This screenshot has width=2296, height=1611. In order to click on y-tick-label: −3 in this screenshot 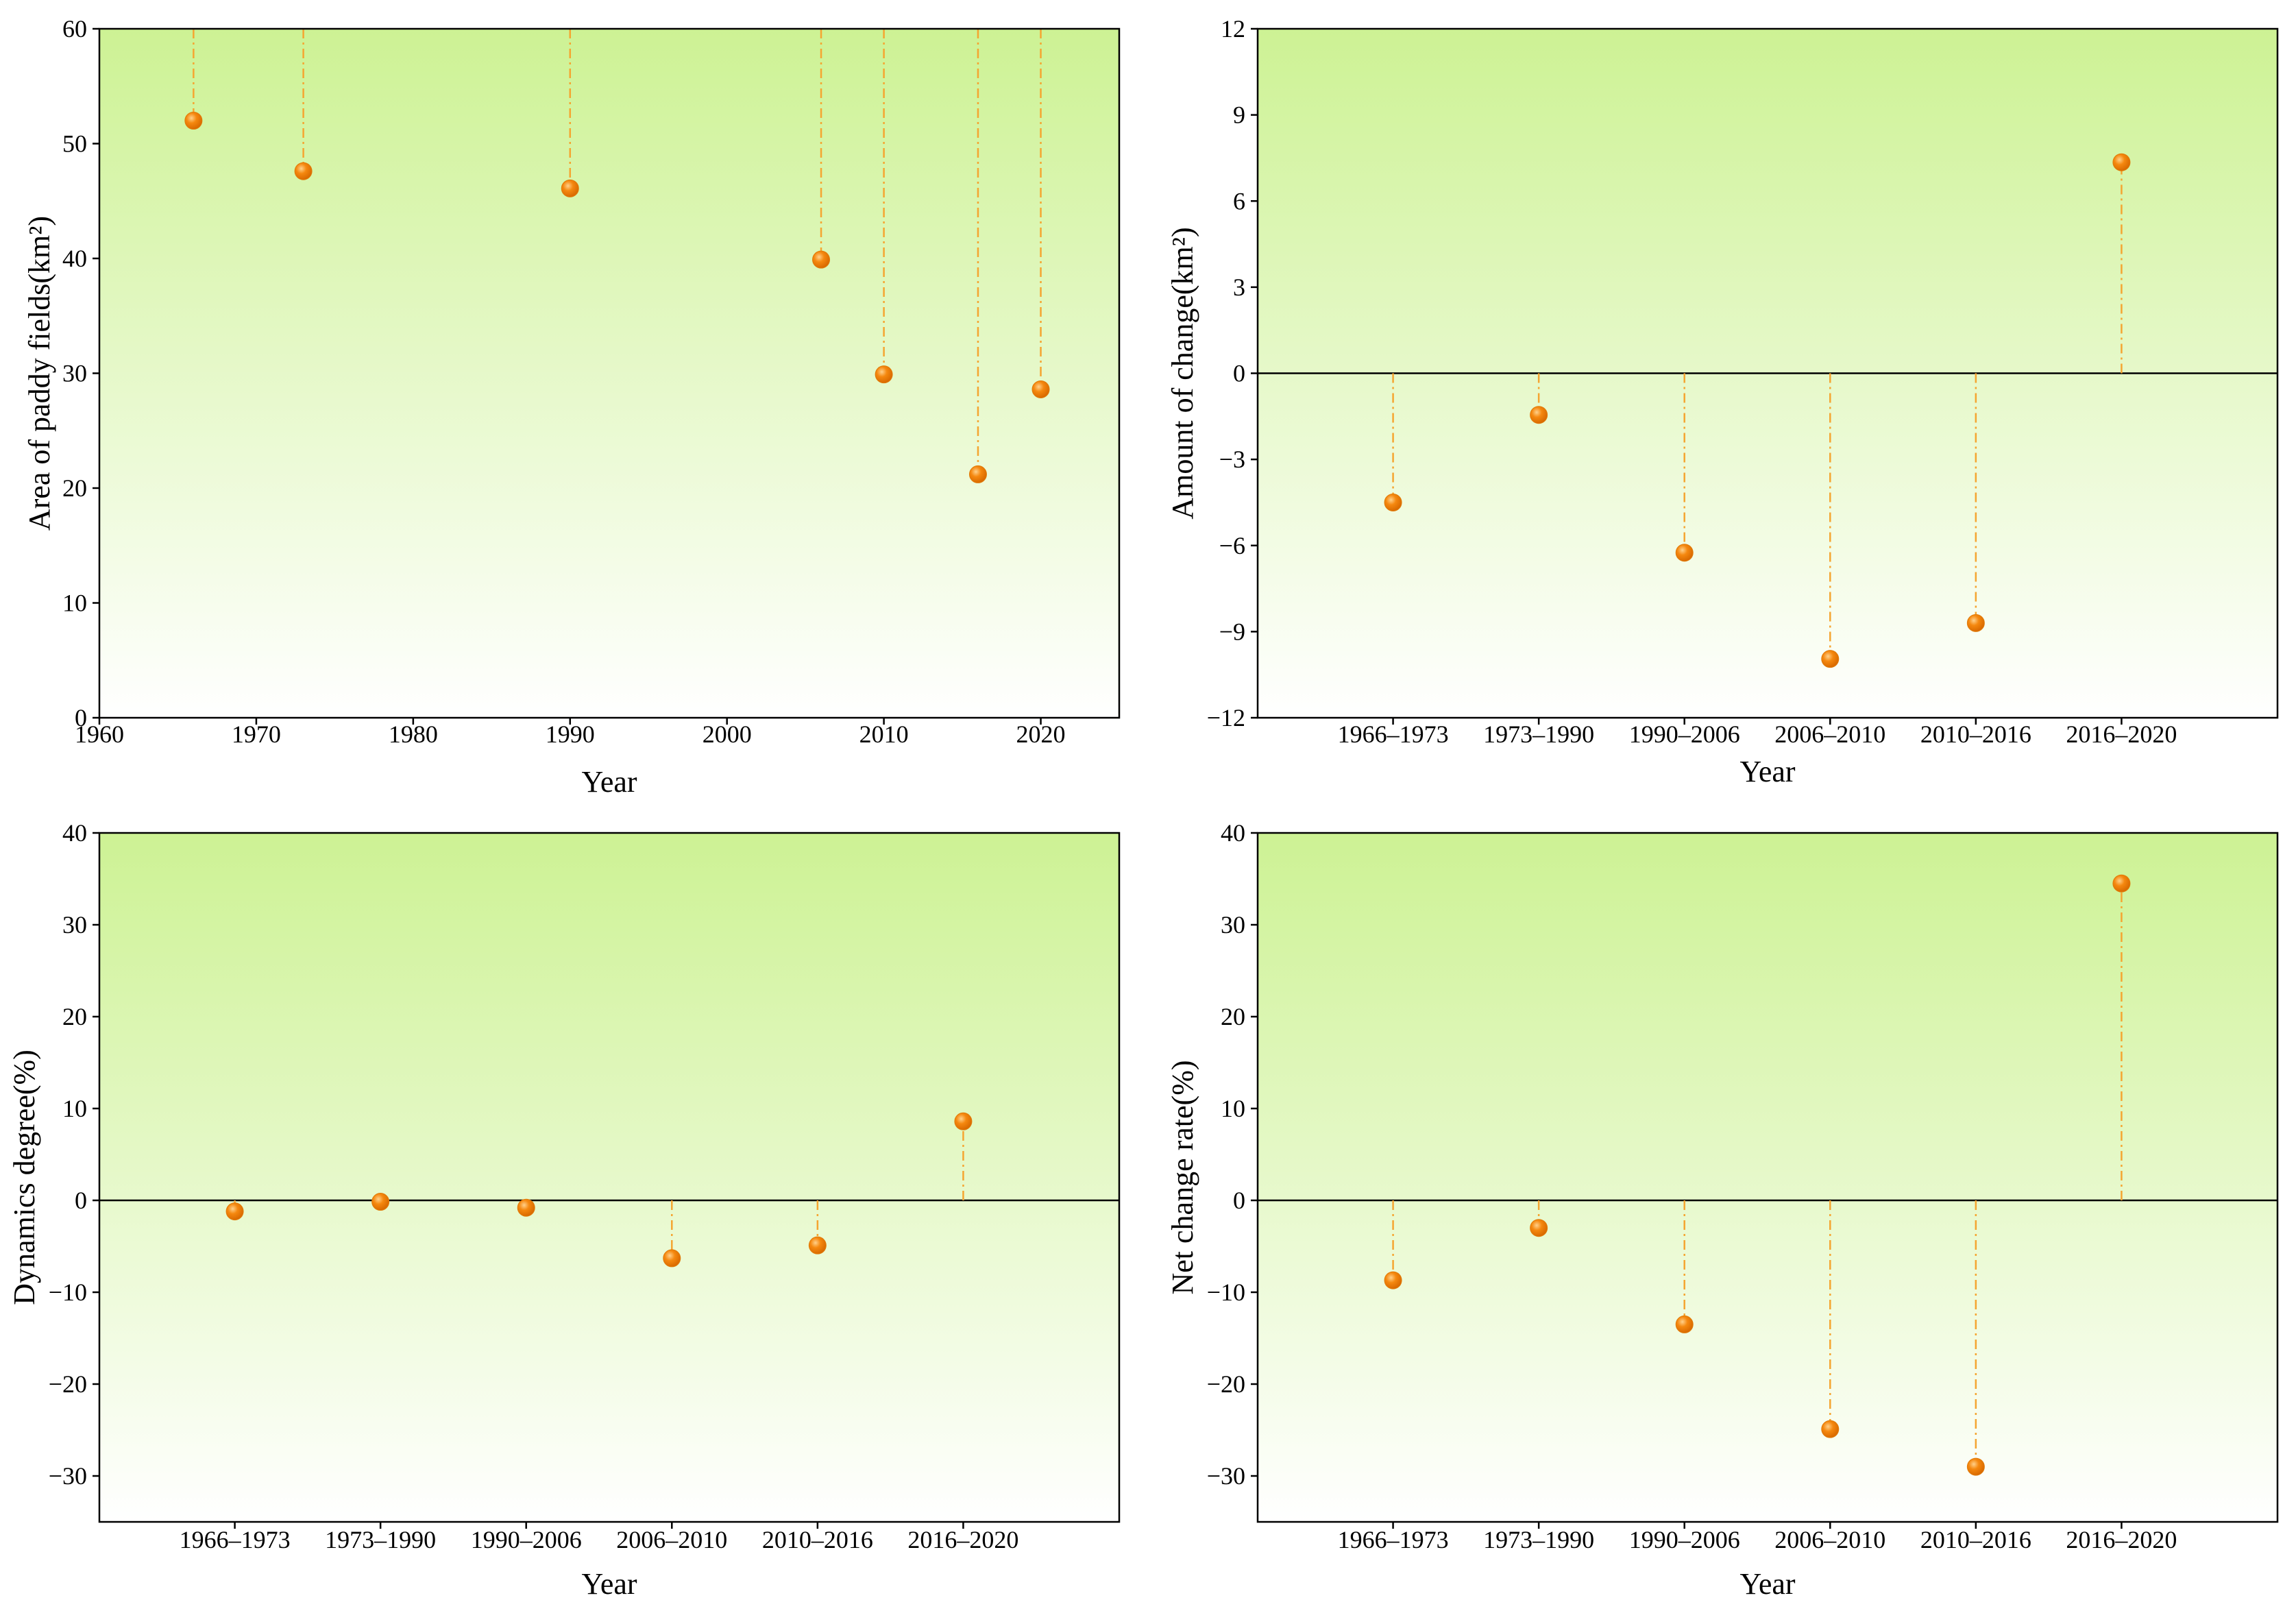, I will do `click(1232, 459)`.